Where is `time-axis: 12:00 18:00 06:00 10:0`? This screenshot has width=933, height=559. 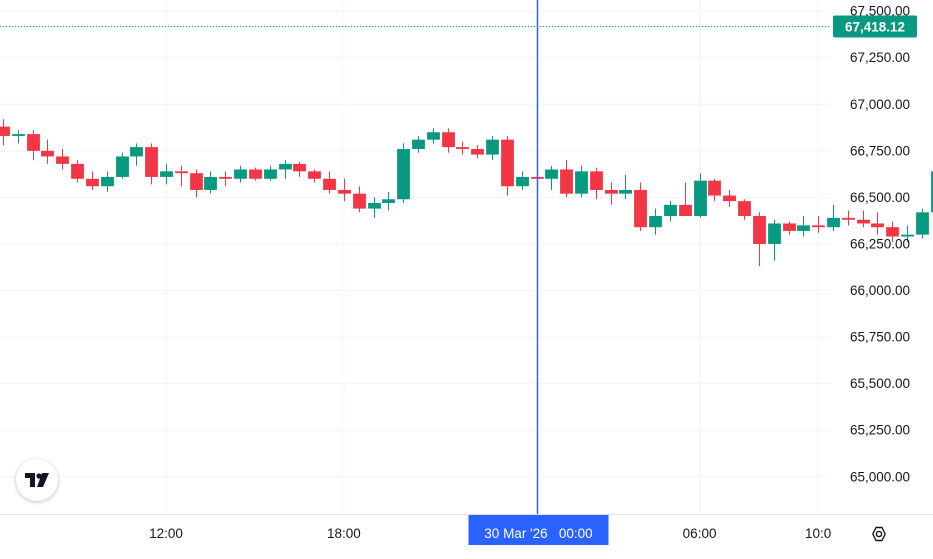 time-axis: 12:00 18:00 06:00 10:0 is located at coordinates (490, 533).